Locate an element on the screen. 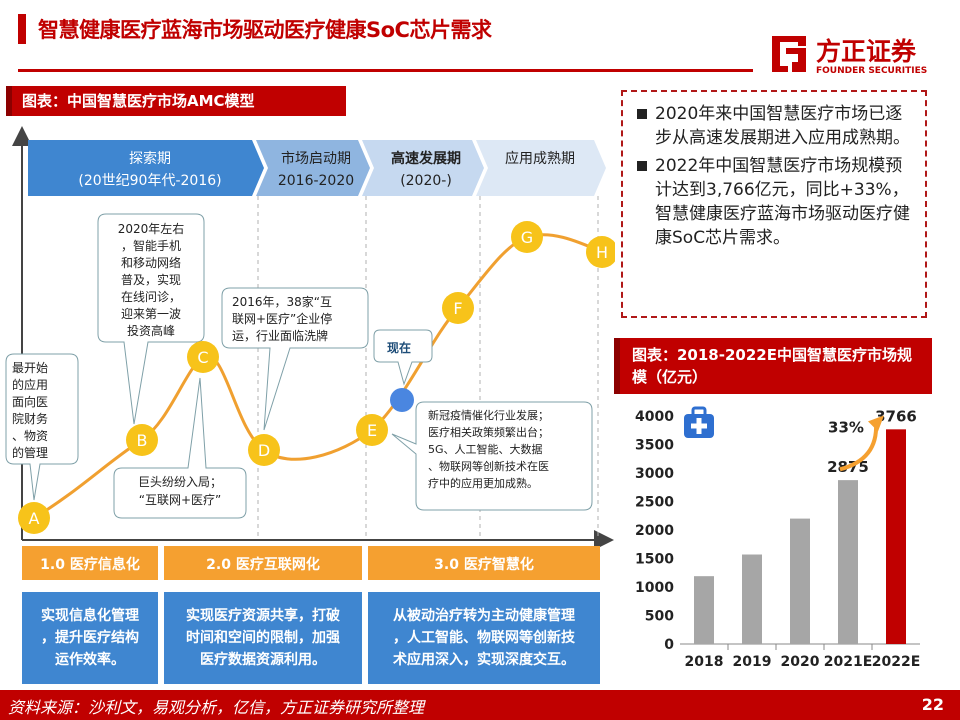  svg-text: E is located at coordinates (372, 430).